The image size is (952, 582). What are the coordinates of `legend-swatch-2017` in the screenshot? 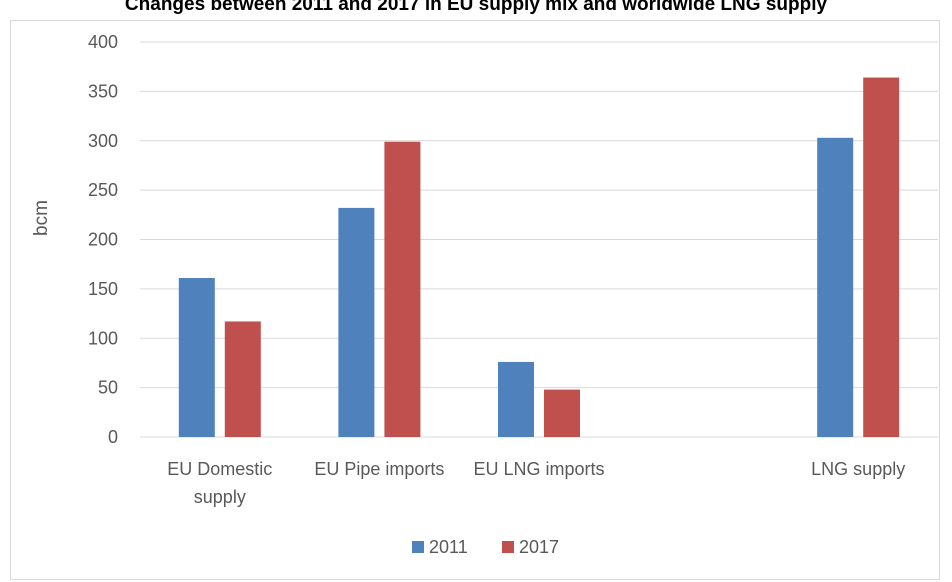 It's located at (508, 547).